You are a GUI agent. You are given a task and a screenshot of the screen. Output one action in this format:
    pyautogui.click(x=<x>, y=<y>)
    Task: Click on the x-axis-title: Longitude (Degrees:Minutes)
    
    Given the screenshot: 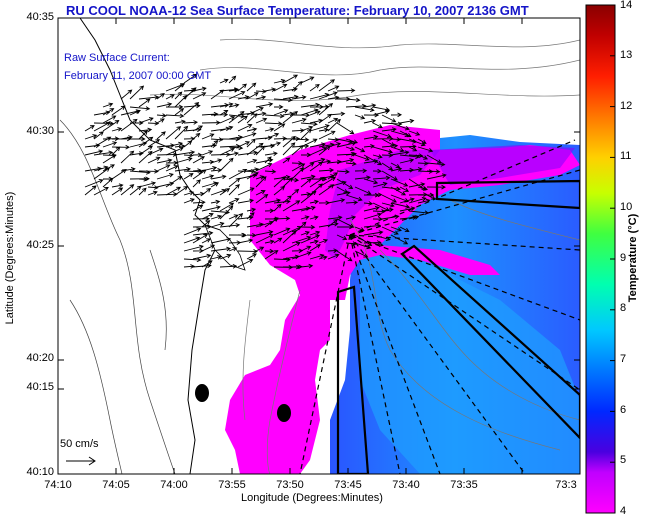 What is the action you would take?
    pyautogui.click(x=312, y=498)
    